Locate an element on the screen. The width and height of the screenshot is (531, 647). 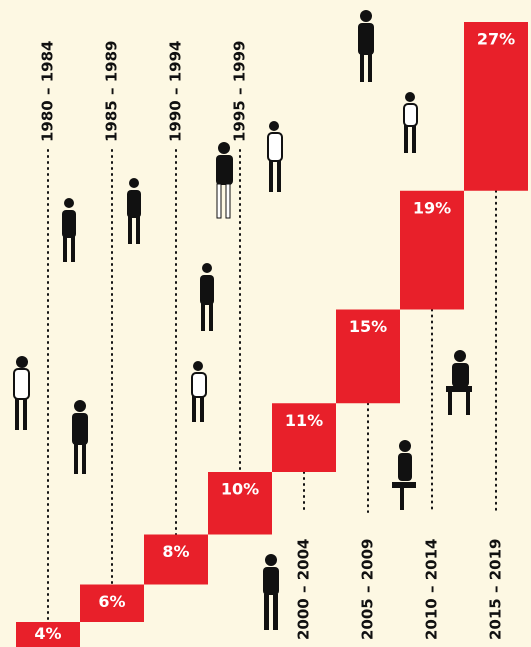
category-label: 2000 – 2004 is located at coordinates (304, 589).